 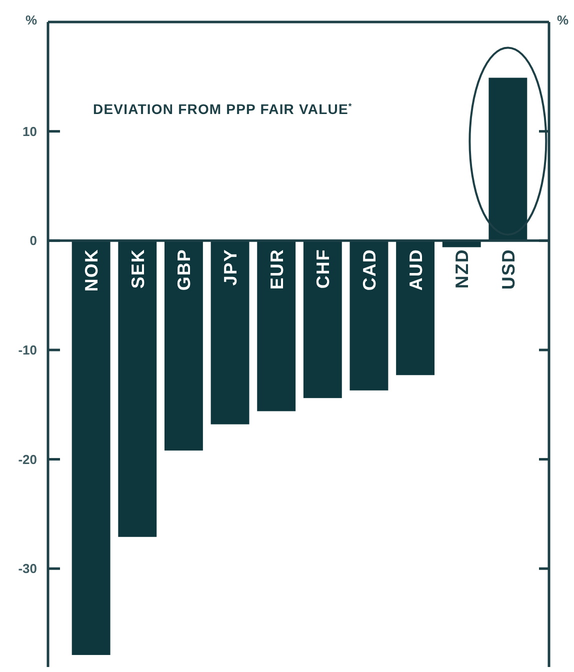 What do you see at coordinates (462, 268) in the screenshot?
I see `x-tick-label: NZD` at bounding box center [462, 268].